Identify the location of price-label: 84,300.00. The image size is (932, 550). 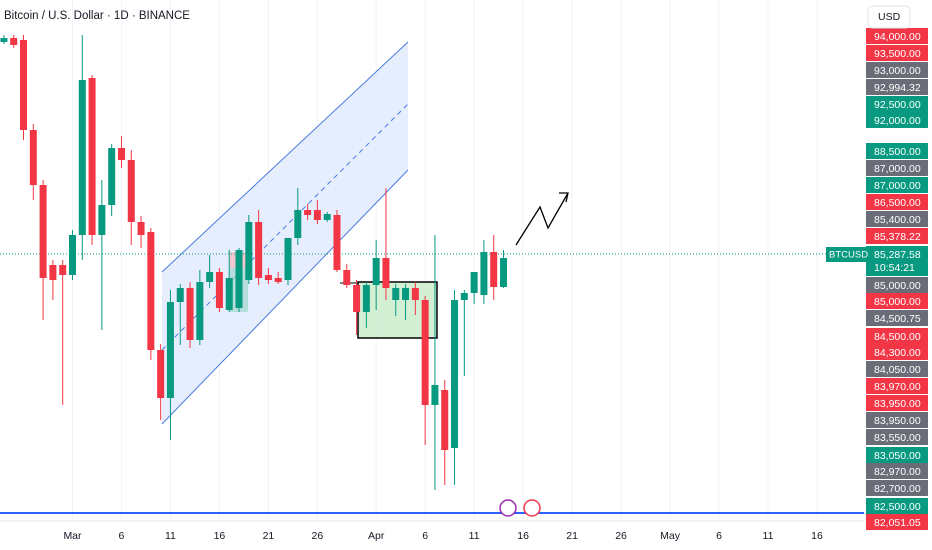
(897, 353).